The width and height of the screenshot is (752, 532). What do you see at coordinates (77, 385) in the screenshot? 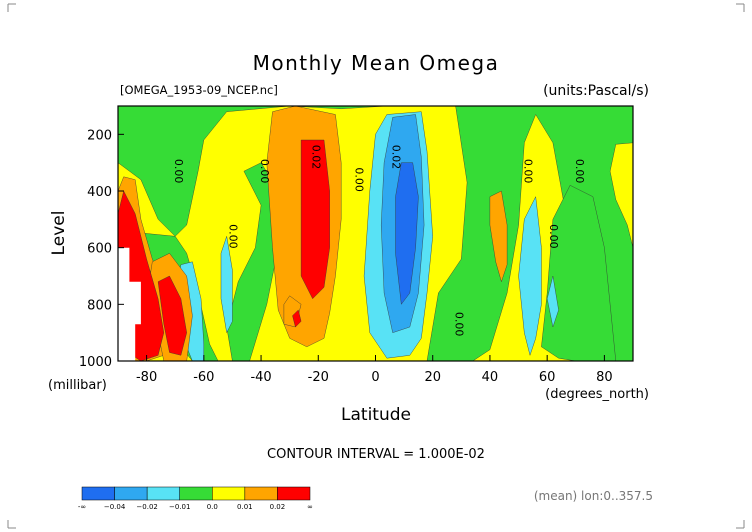
I see `y-axis-unit: (millibar)` at bounding box center [77, 385].